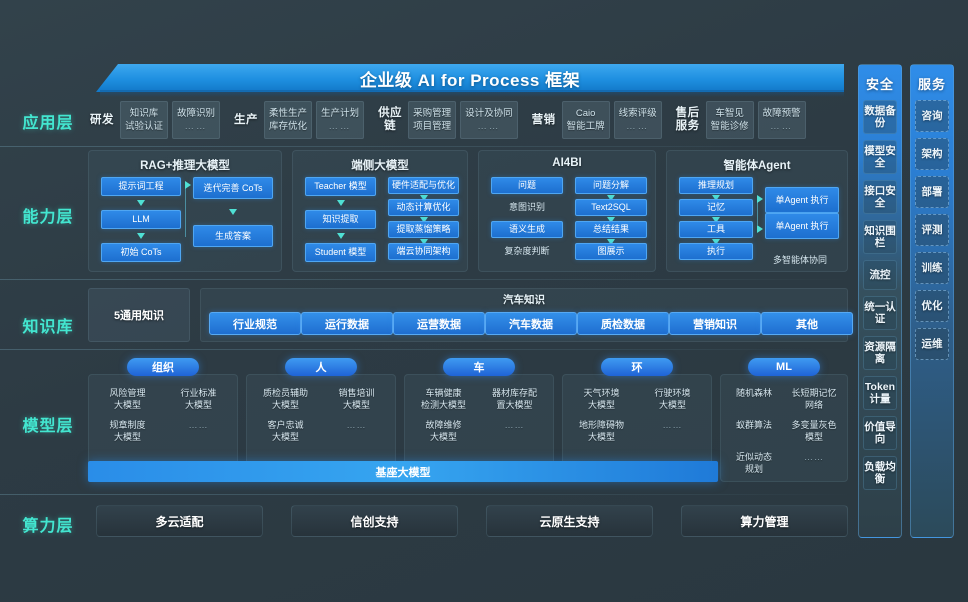 This screenshot has height=602, width=968. What do you see at coordinates (423, 251) in the screenshot?
I see `capability-node: 端云协同架构` at bounding box center [423, 251].